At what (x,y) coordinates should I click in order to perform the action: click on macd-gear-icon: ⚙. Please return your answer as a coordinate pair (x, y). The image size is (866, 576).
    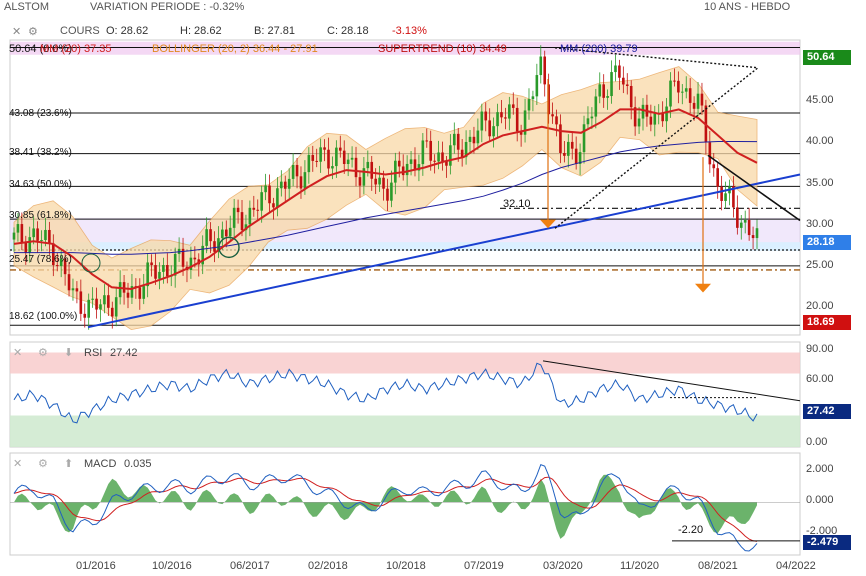
    Looking at the image, I should click on (43, 464).